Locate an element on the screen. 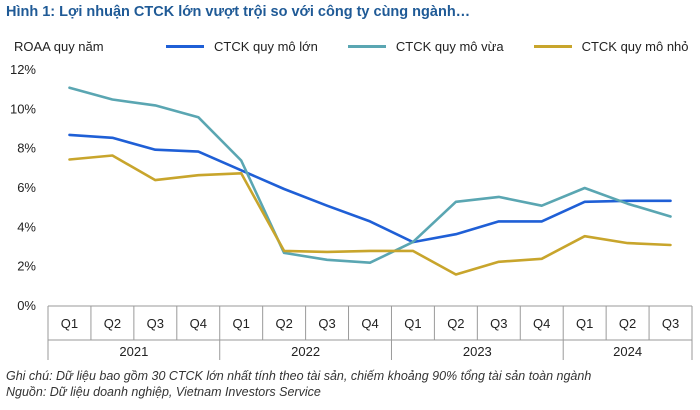  legend-label-large: CTCK quy mô lớn is located at coordinates (266, 46).